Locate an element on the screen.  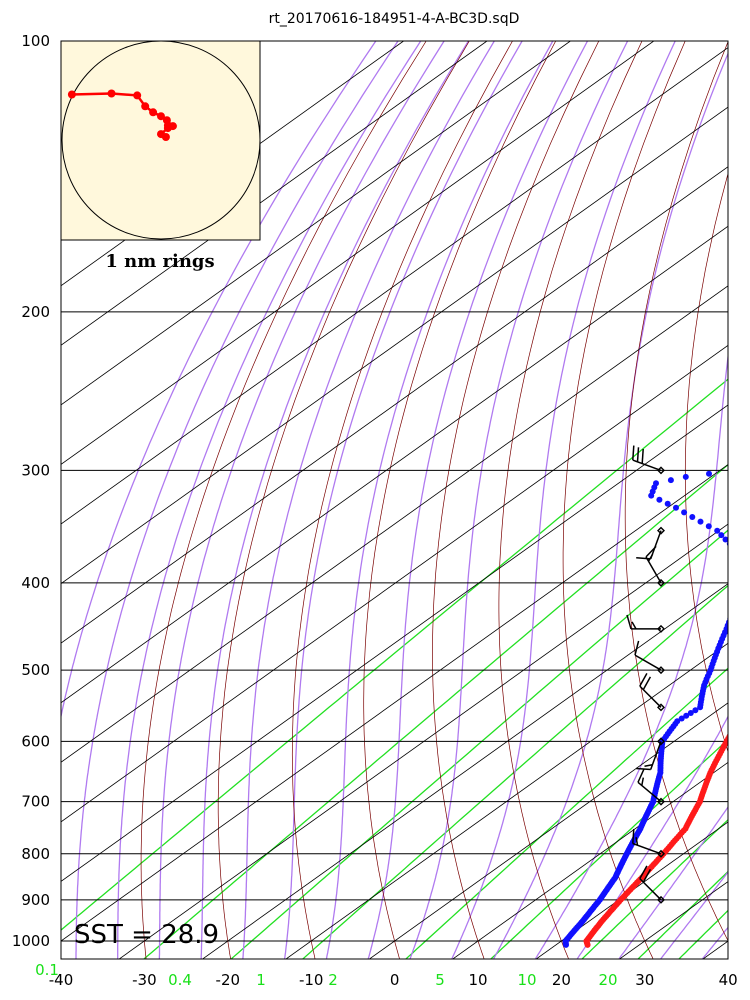
pressure-tick-label: 1000 is located at coordinates (31, 941).